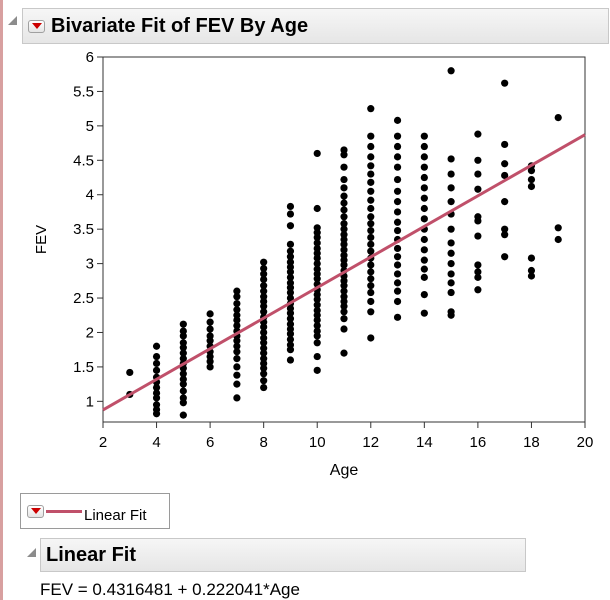  I want to click on red-dropdown-menu-icon, so click(35, 511).